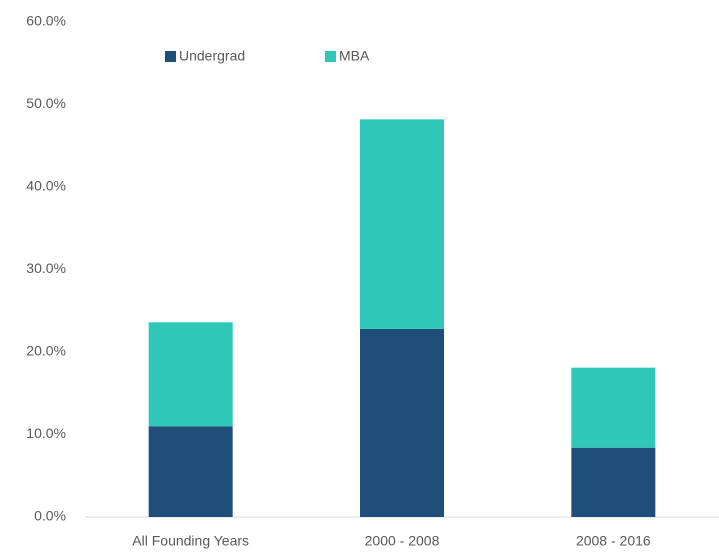 This screenshot has width=719, height=553. I want to click on x-tick-label: 2000 - 2008, so click(402, 541).